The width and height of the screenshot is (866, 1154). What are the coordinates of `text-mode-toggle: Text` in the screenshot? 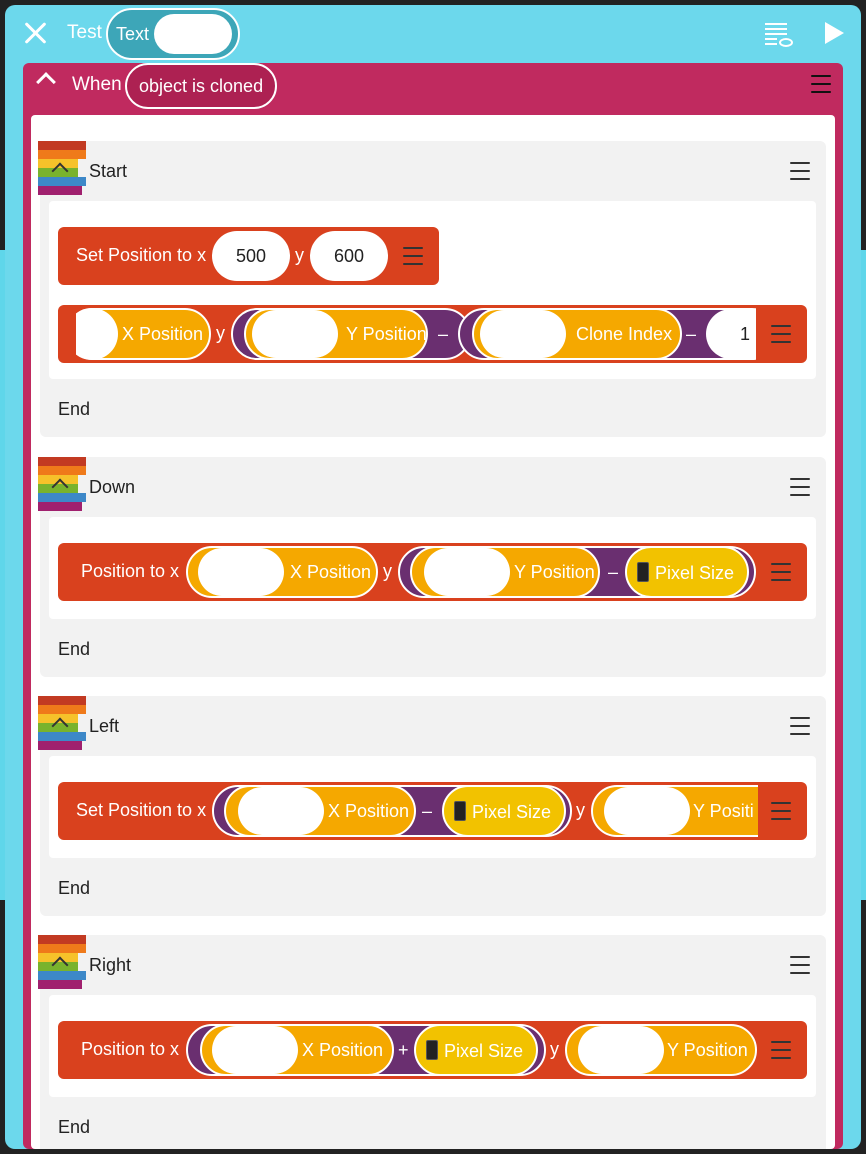 It's located at (173, 34).